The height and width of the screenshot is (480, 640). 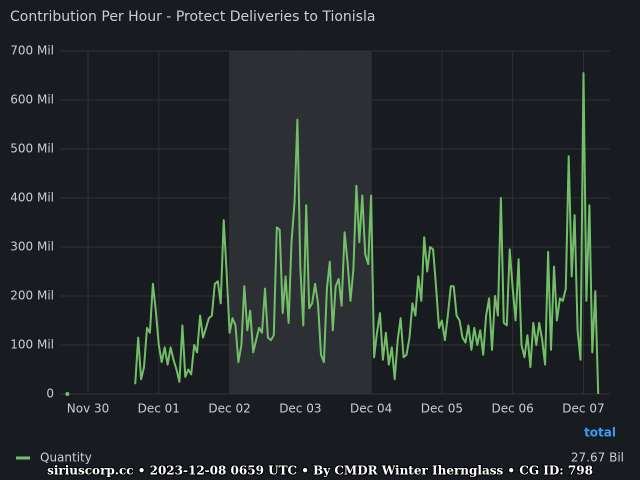 I want to click on legend-label: Quantity, so click(x=66, y=458).